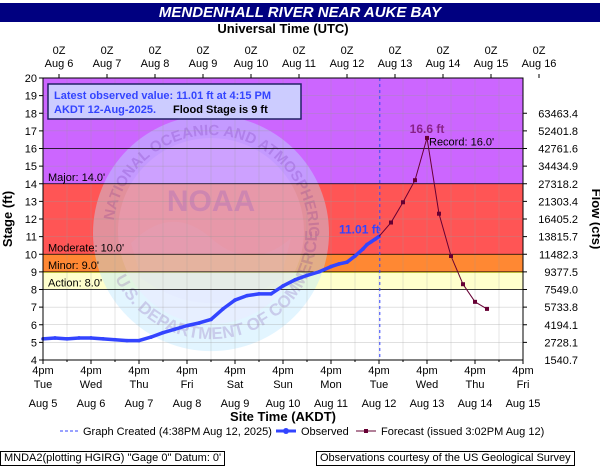  Describe the element at coordinates (443, 64) in the screenshot. I see `top-tick-date: Aug 14` at that location.